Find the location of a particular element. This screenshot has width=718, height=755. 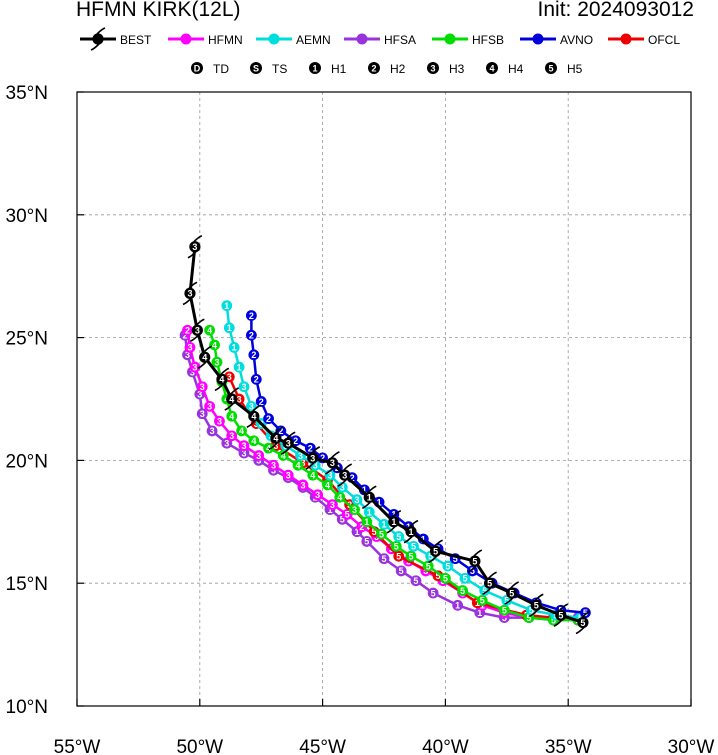

intensity-label: TD is located at coordinates (221, 69).